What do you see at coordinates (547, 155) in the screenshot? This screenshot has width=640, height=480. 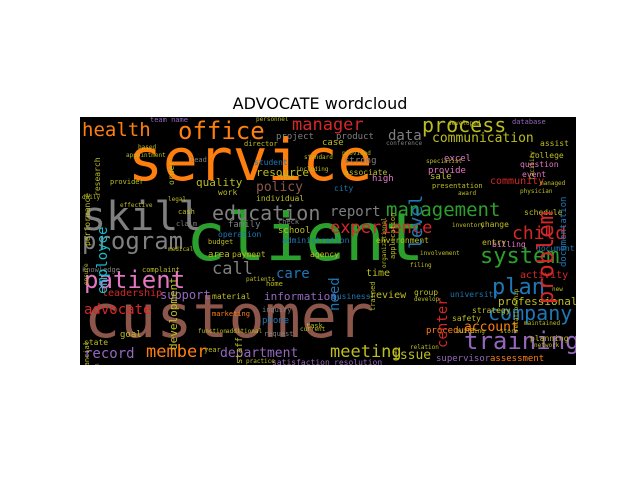 I see `word-college: college` at bounding box center [547, 155].